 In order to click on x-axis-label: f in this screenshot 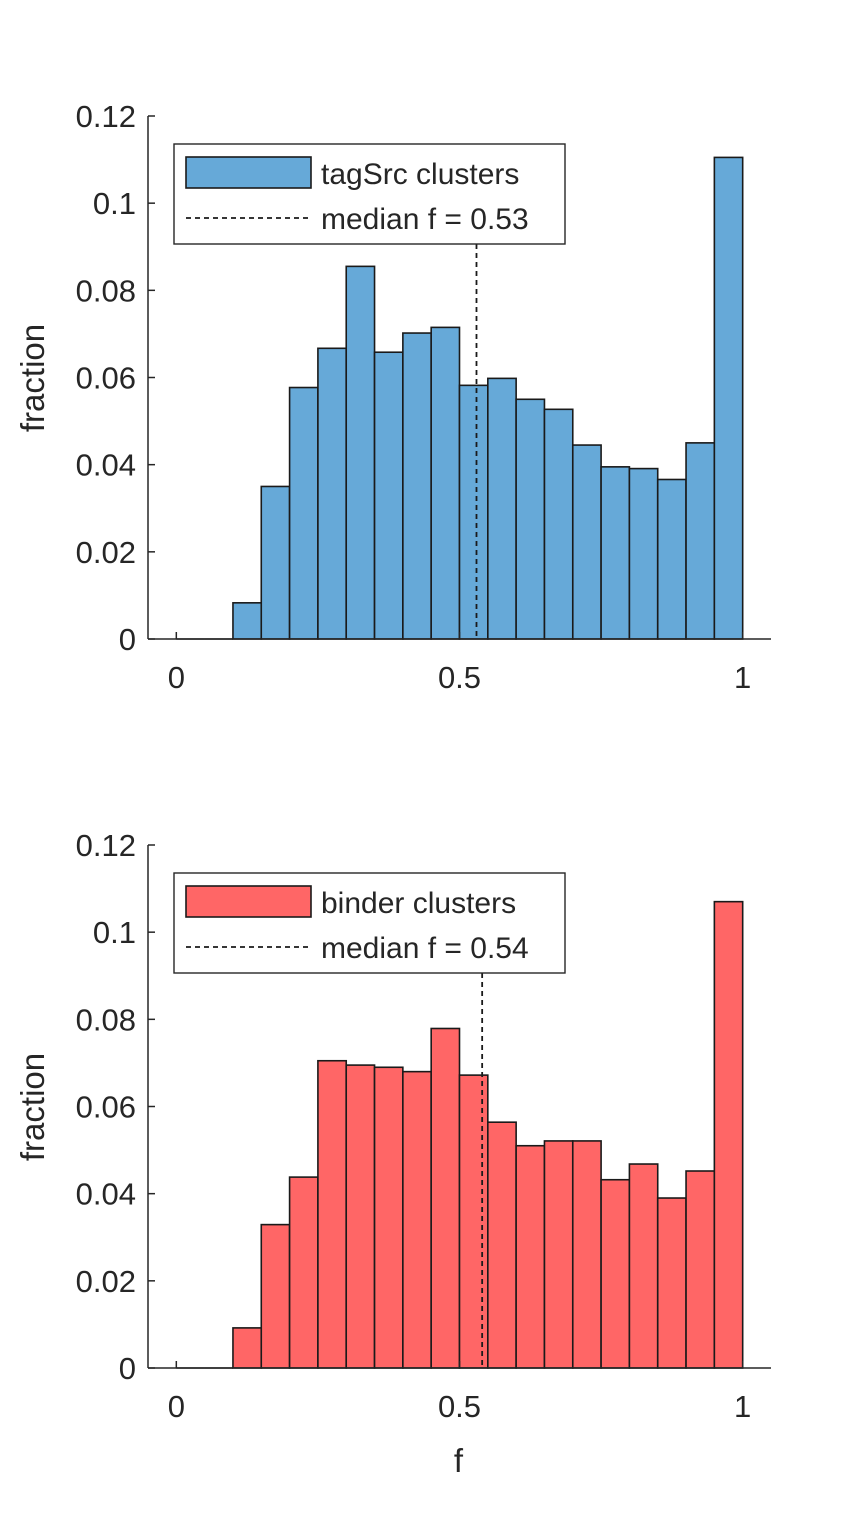, I will do `click(459, 1460)`.